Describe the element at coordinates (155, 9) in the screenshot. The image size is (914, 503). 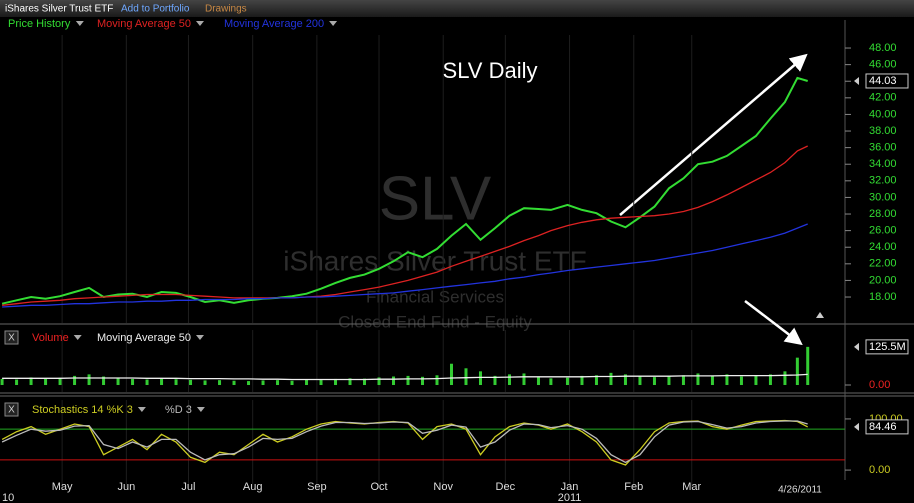
I see `add-to-portfolio: Add to Portfolio` at that location.